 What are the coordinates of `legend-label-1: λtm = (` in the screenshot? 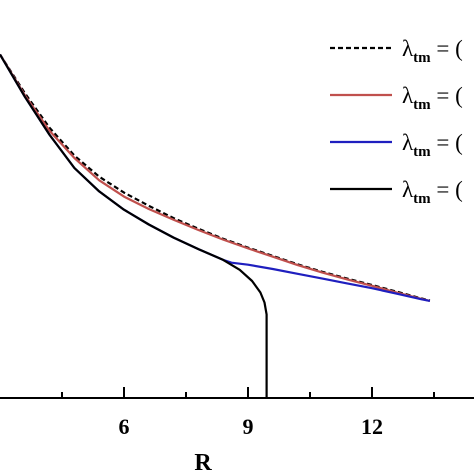 It's located at (432, 51).